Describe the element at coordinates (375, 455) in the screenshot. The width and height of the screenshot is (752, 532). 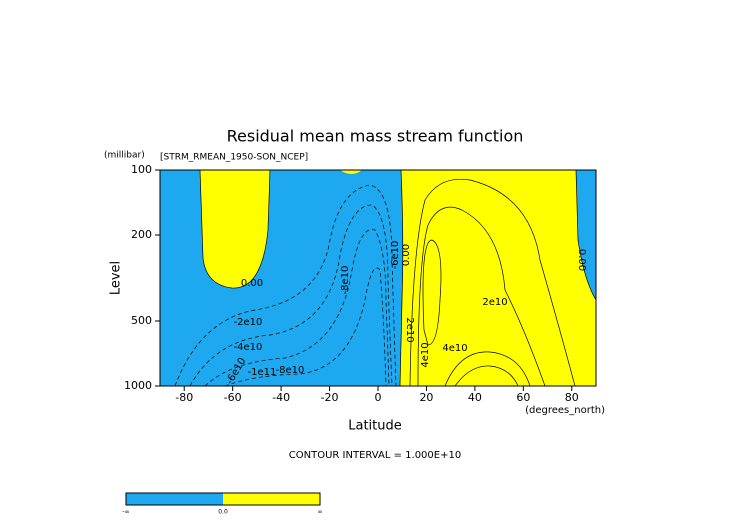
I see `contour-interval: CONTOUR INTERVAL = 1.000E+10` at that location.